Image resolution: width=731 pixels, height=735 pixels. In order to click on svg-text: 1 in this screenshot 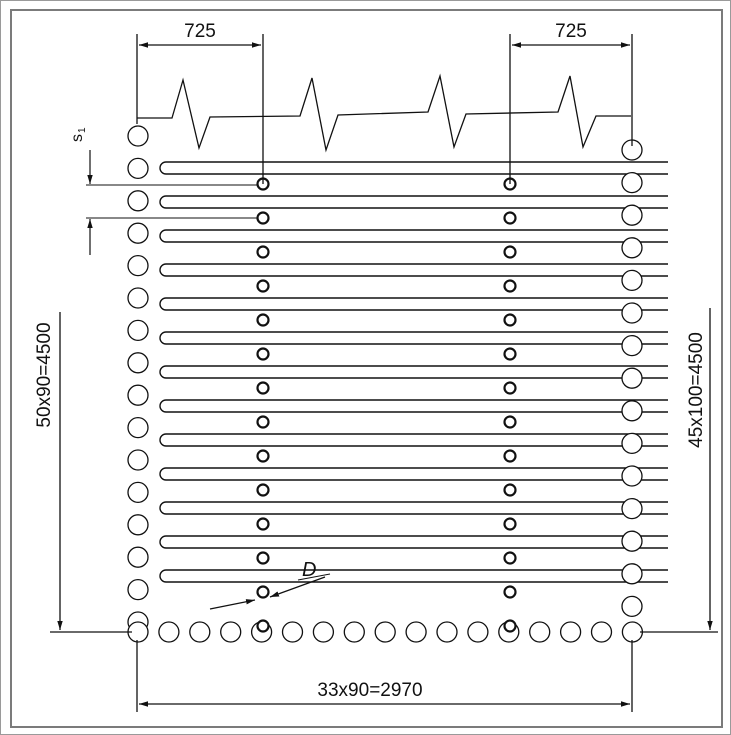, I will do `click(82, 130)`.